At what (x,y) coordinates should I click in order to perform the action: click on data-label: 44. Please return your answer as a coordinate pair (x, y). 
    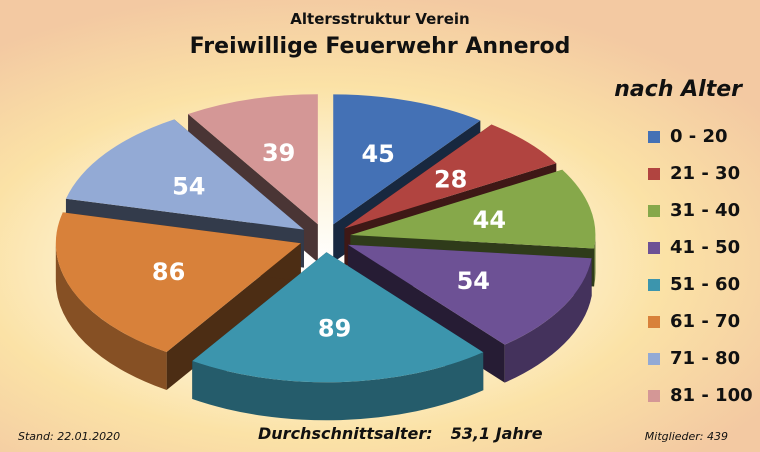
    Looking at the image, I should click on (489, 220).